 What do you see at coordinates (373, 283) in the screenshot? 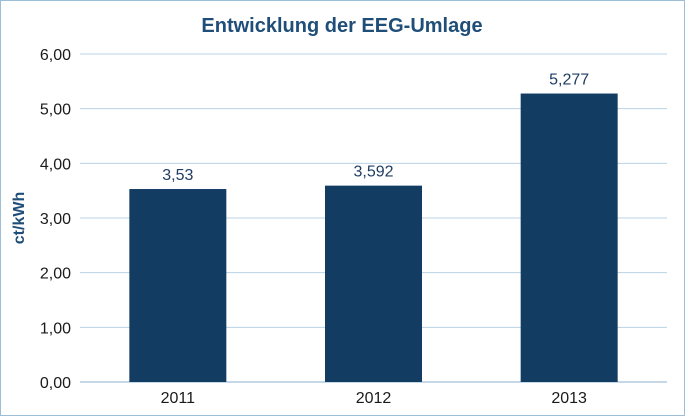
I see `bar-2012` at bounding box center [373, 283].